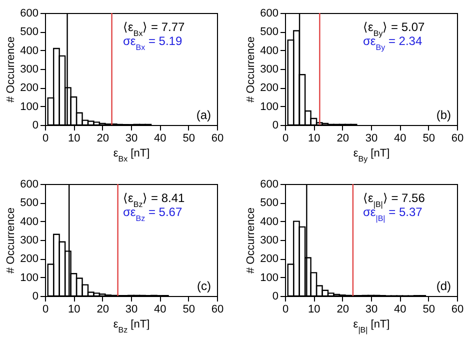 The width and height of the screenshot is (475, 352). What do you see at coordinates (443, 115) in the screenshot?
I see `annotation: (b)` at bounding box center [443, 115].